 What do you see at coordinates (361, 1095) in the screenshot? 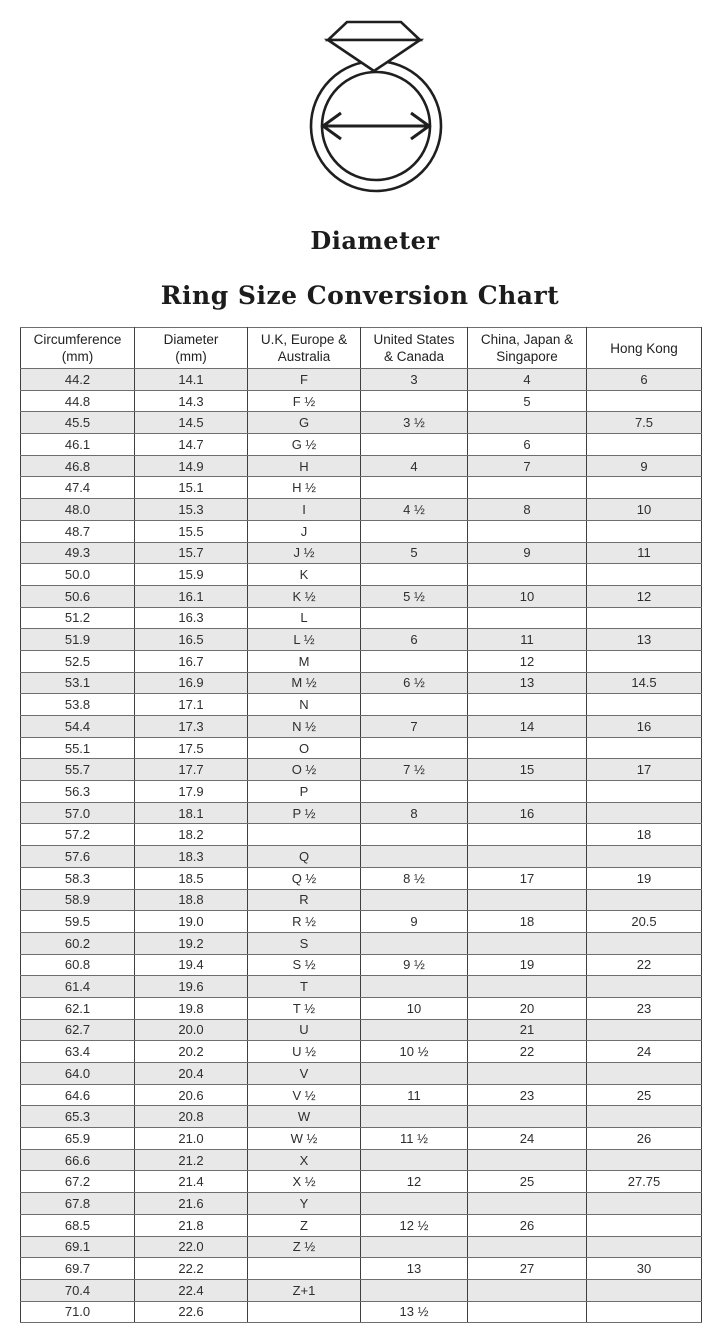
I see `table-row: 64.6 20.6 V ½ 11 23 25` at bounding box center [361, 1095].